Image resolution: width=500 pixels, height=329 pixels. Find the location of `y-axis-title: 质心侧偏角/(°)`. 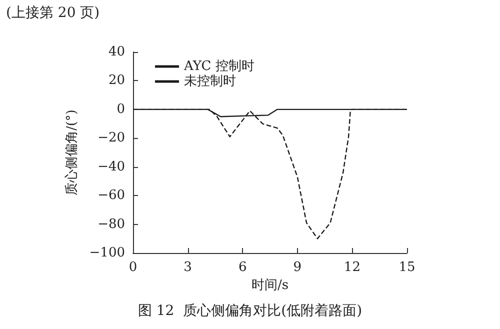

y-axis-title: 质心侧偏角/(°) is located at coordinates (71, 152).